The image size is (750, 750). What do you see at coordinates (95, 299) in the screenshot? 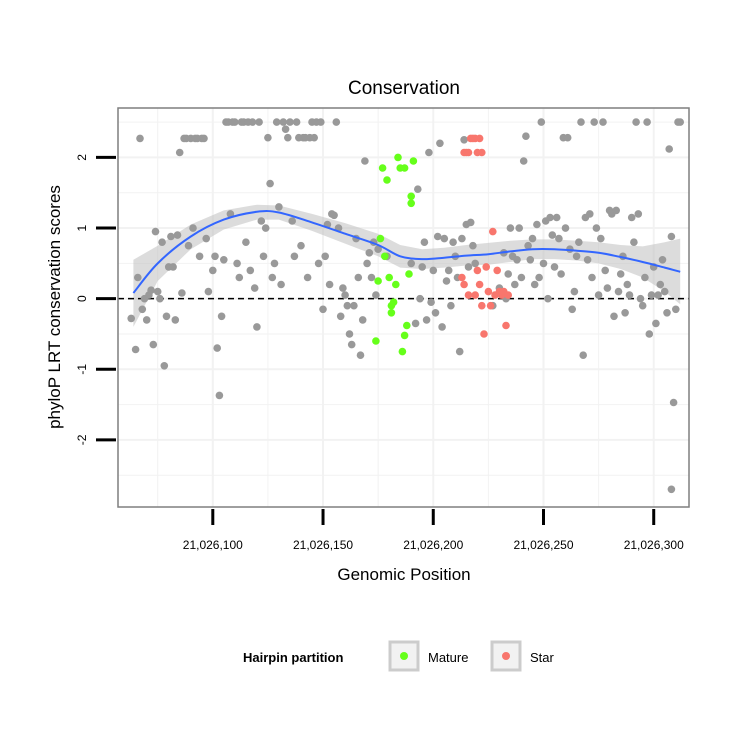
I see `y-axis: -2 -1 0 1 2` at bounding box center [95, 299].